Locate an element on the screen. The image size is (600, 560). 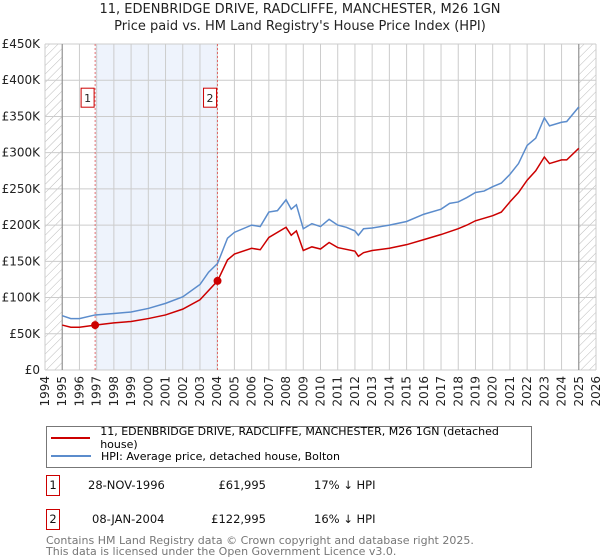
x-tick-label: 2018 is located at coordinates (458, 391).